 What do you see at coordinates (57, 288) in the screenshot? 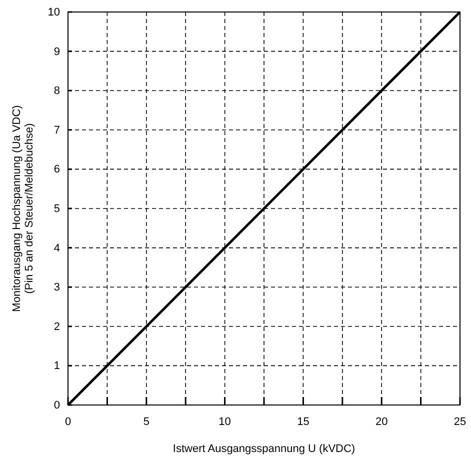
I see `y-tick-label: 3` at bounding box center [57, 288].